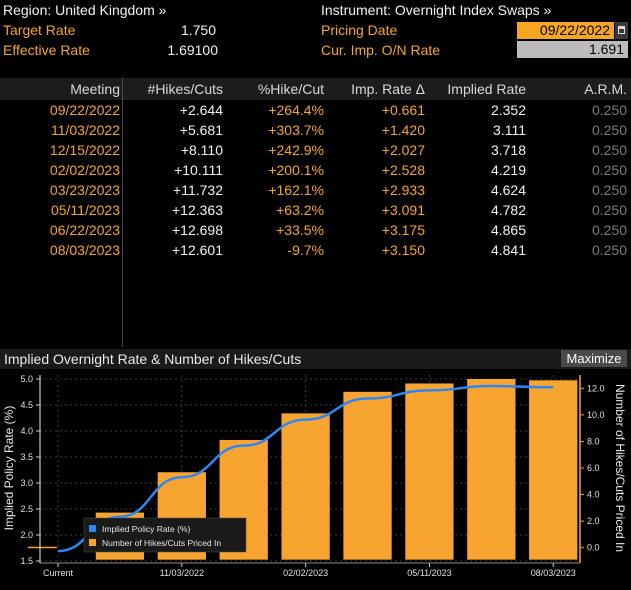 This screenshot has width=631, height=590. What do you see at coordinates (509, 130) in the screenshot?
I see `implied-rate: 3.111` at bounding box center [509, 130].